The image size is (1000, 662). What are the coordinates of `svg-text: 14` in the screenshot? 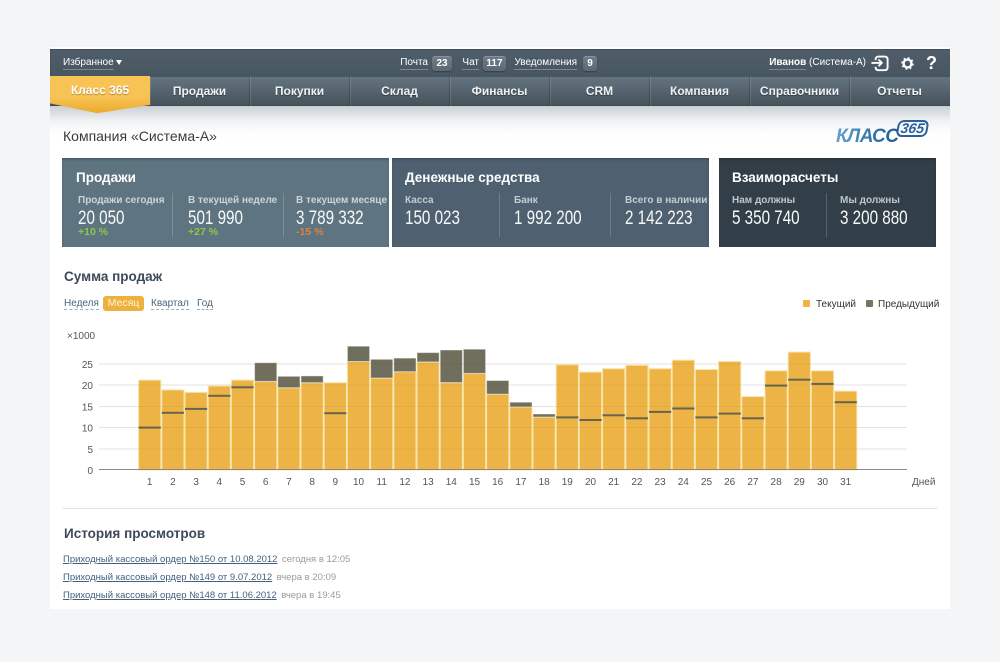 It's located at (452, 482).